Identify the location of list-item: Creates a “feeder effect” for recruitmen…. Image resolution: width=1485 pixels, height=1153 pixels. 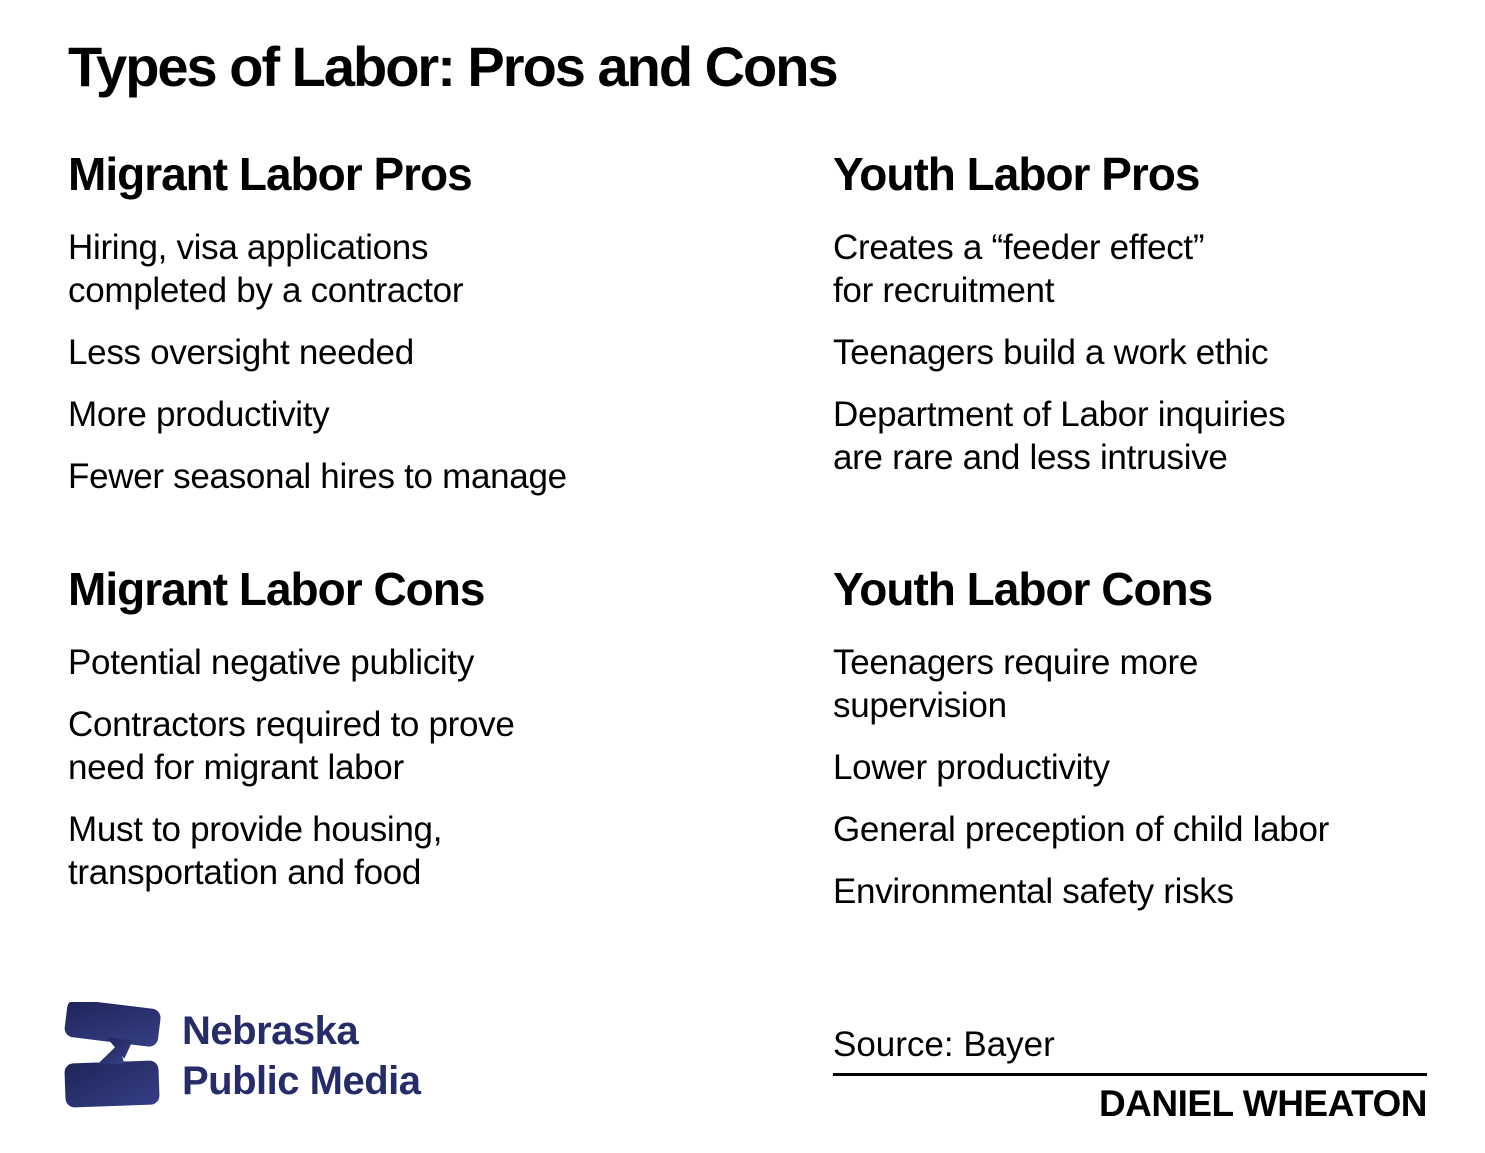
(1019, 269).